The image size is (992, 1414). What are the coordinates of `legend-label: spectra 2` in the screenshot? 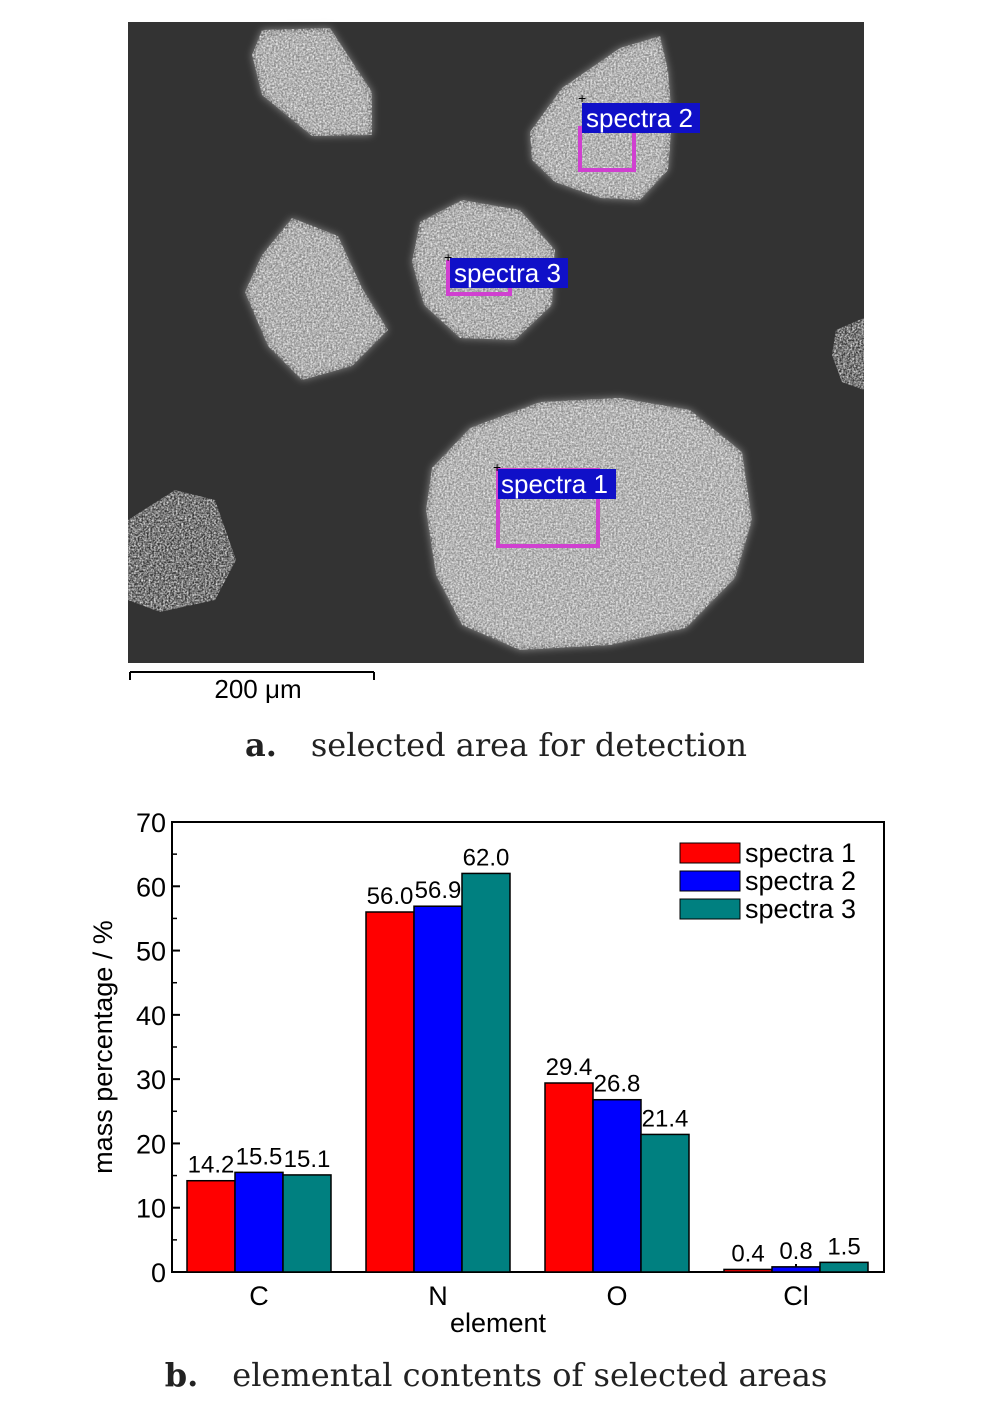 It's located at (800, 881).